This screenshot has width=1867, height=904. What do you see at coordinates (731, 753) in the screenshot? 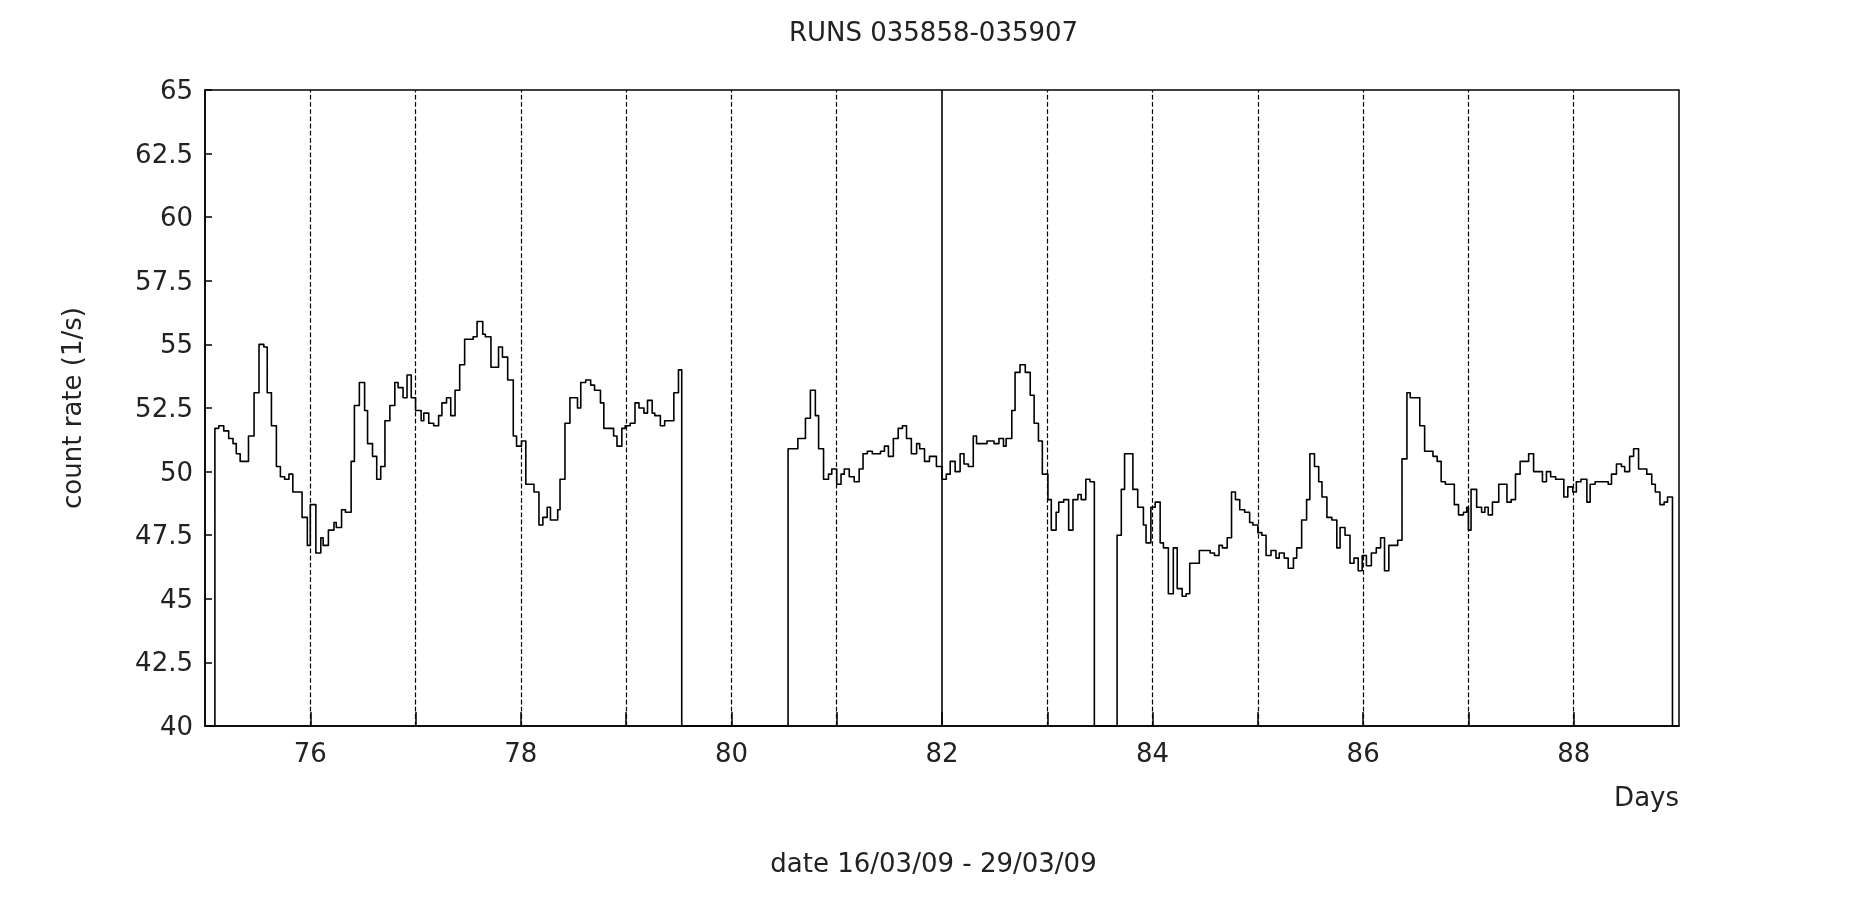
I see `x-tick-label: 80` at bounding box center [731, 753].